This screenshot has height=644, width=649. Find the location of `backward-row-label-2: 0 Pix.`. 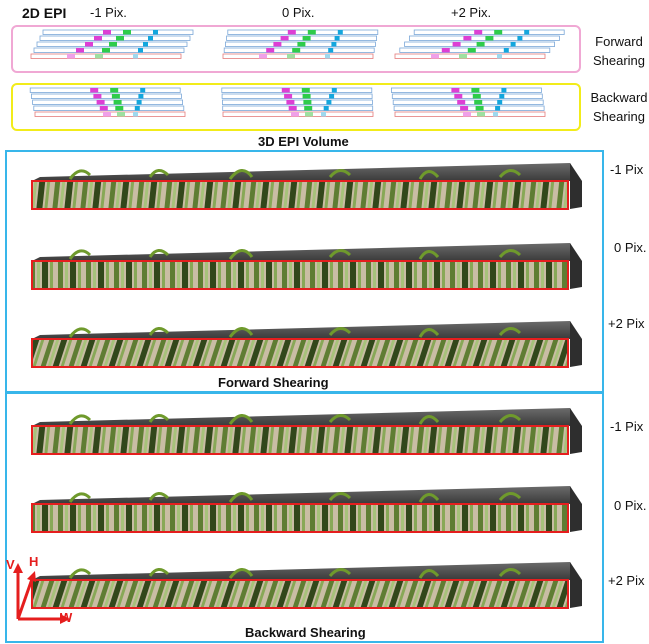

backward-row-label-2: 0 Pix. is located at coordinates (630, 505).